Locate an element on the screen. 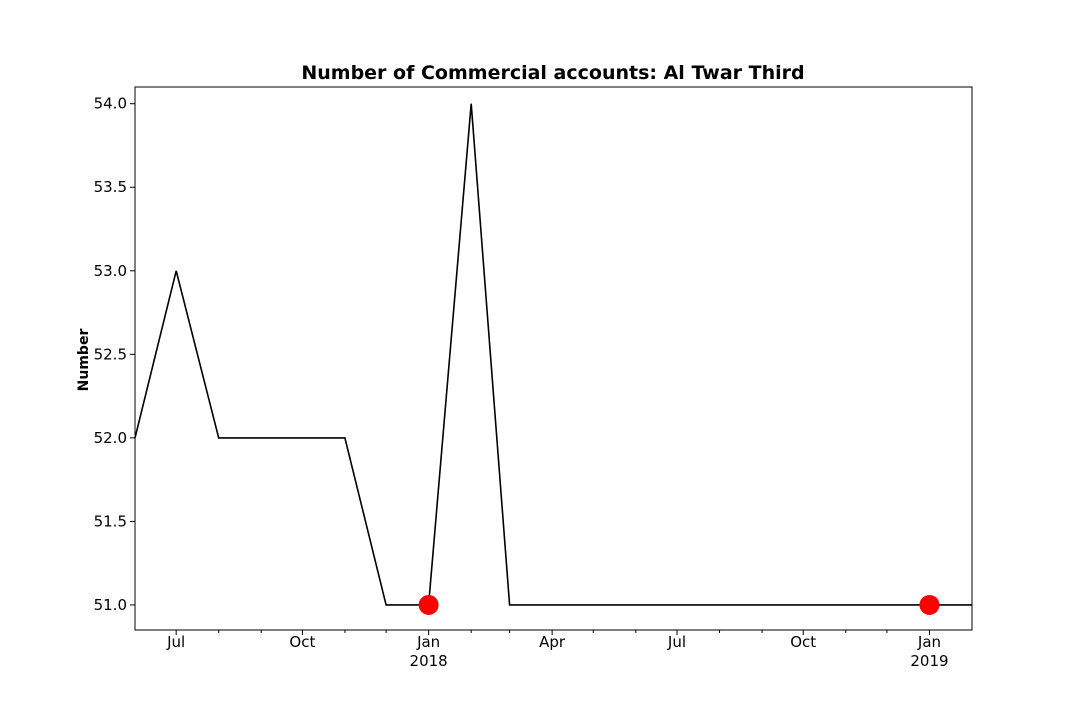  x-tick-year-label: 2019 is located at coordinates (929, 661).